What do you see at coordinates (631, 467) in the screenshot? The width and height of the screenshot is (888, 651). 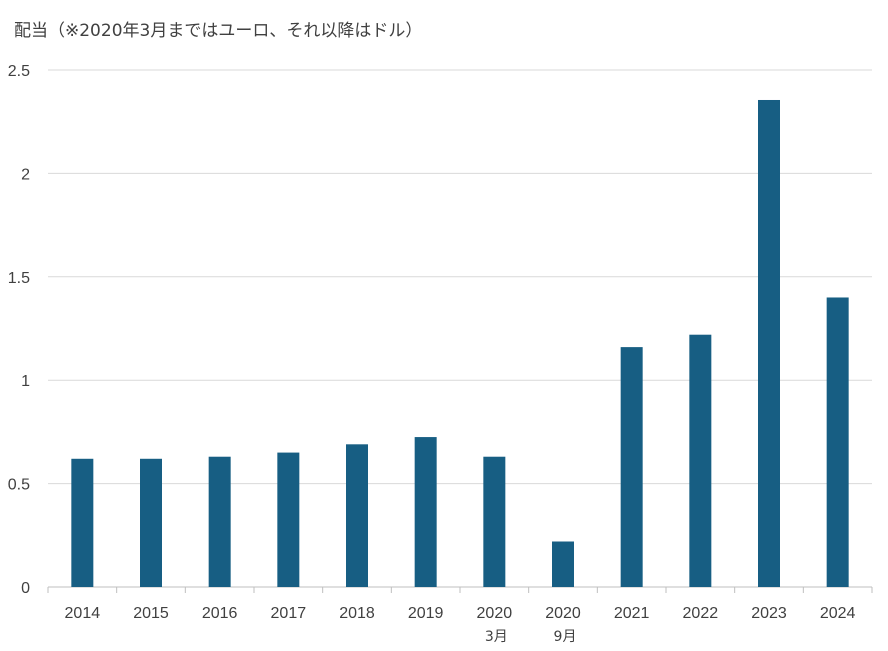 I see `bar-2021` at bounding box center [631, 467].